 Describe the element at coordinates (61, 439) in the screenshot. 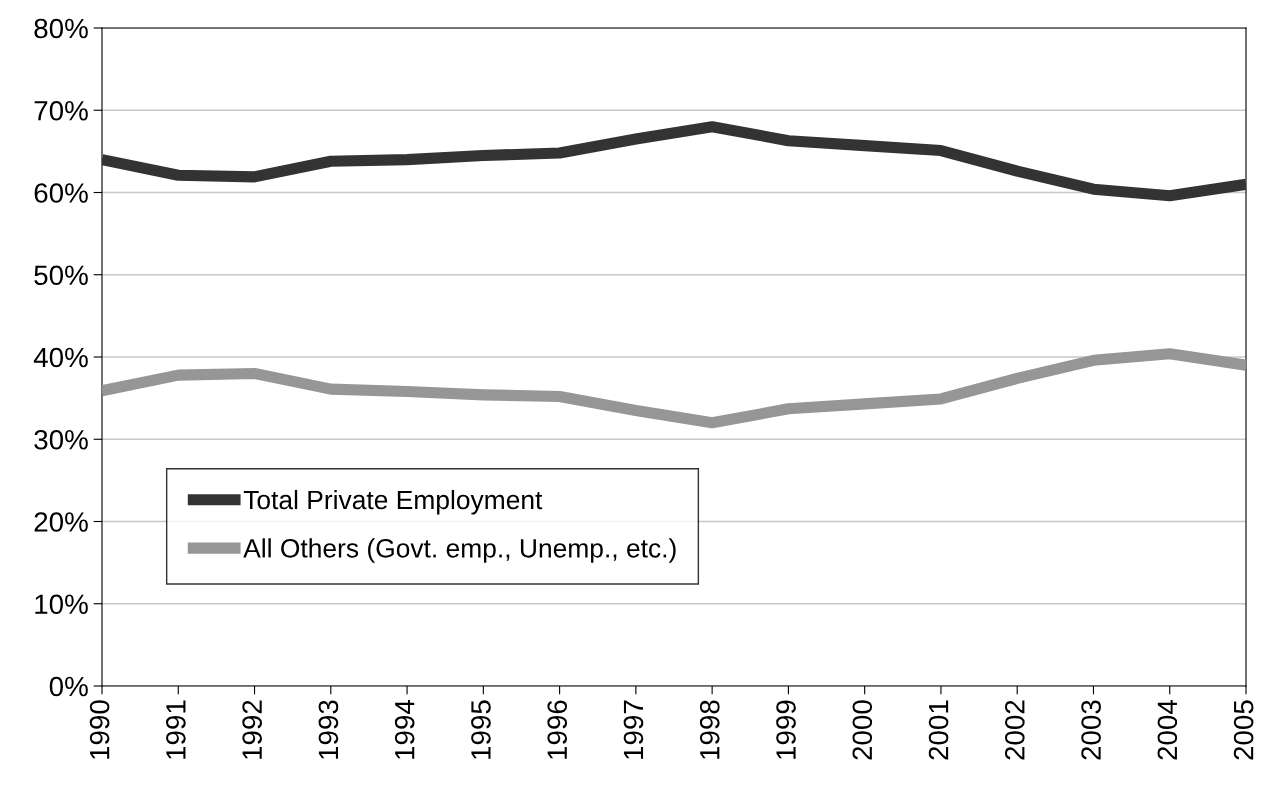

I see `y-tick-label: 30%` at that location.